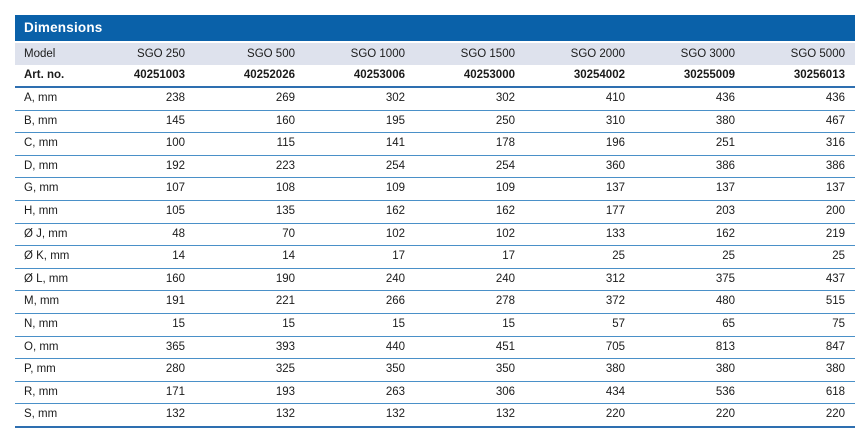 This screenshot has width=868, height=434. Describe the element at coordinates (800, 415) in the screenshot. I see `value-cell: 220` at that location.